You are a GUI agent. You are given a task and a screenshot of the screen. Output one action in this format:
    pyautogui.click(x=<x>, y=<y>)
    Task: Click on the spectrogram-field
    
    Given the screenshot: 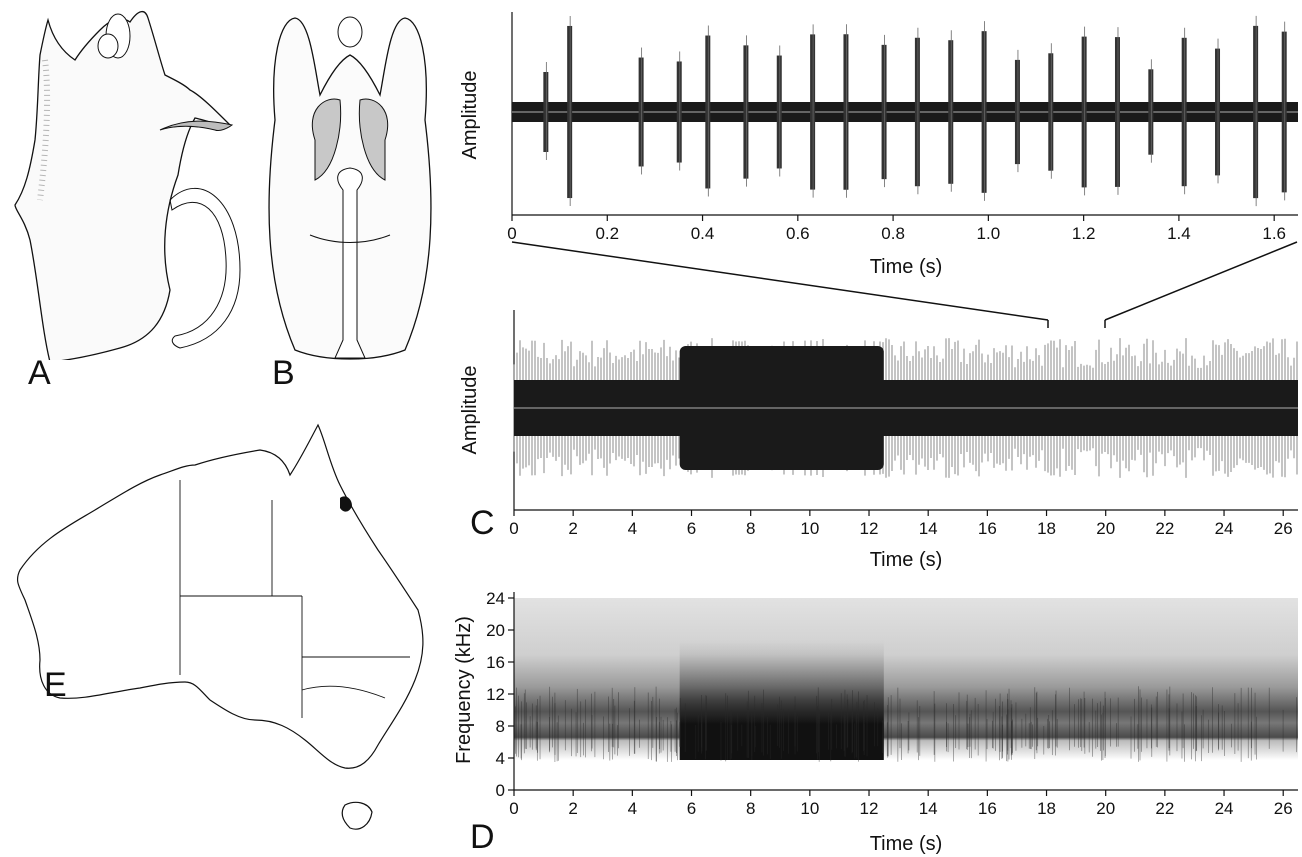 What is the action you would take?
    pyautogui.click(x=906, y=679)
    